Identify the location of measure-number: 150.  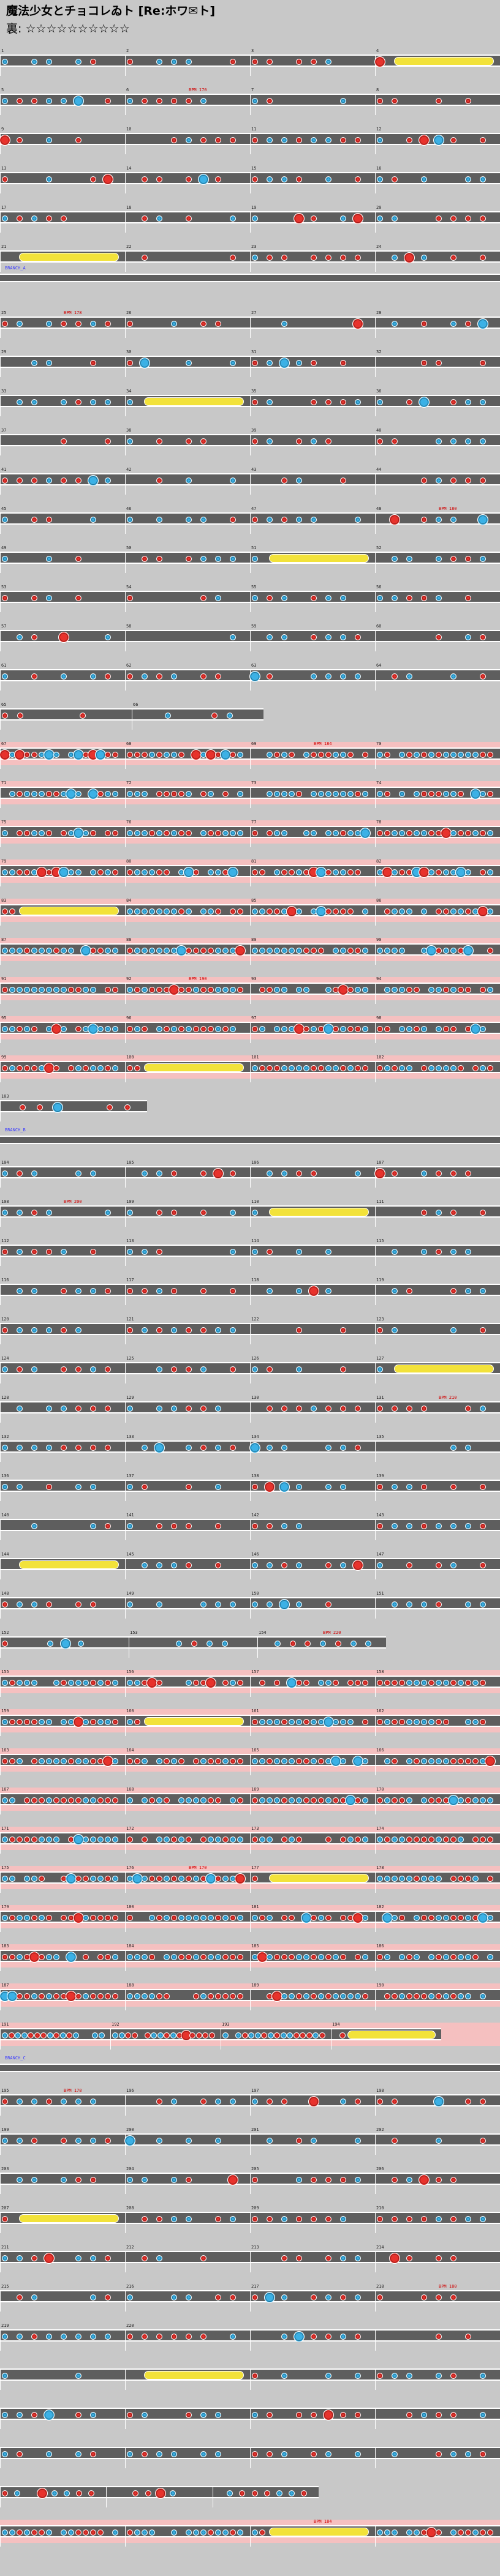
(255, 1593).